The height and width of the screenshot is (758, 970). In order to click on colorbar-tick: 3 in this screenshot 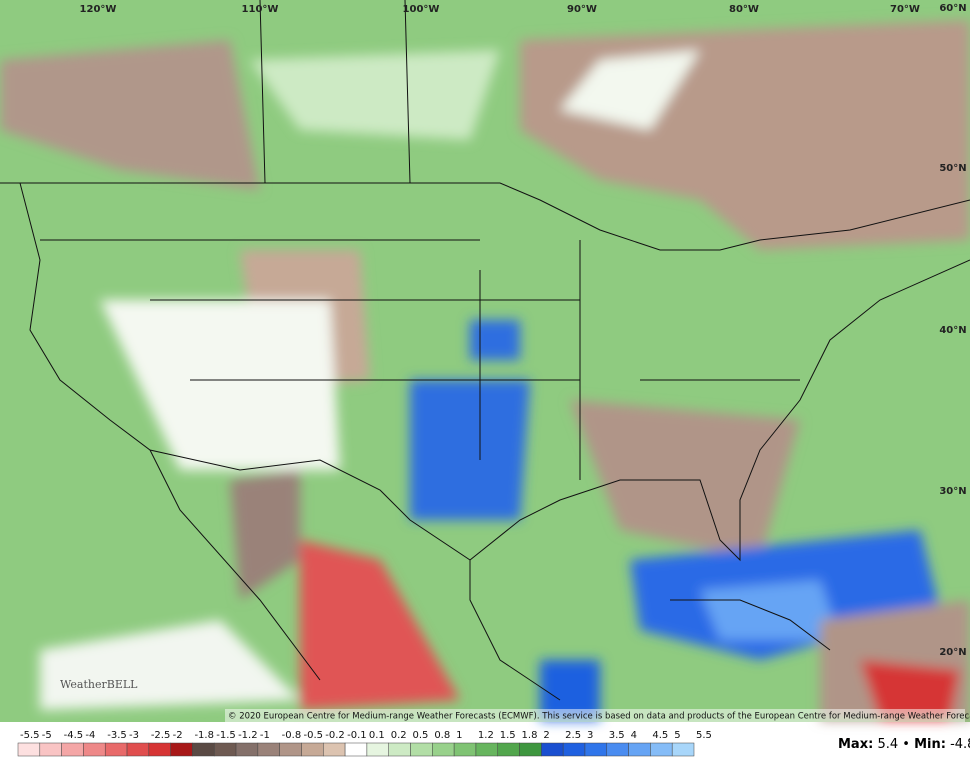, I will do `click(590, 735)`.